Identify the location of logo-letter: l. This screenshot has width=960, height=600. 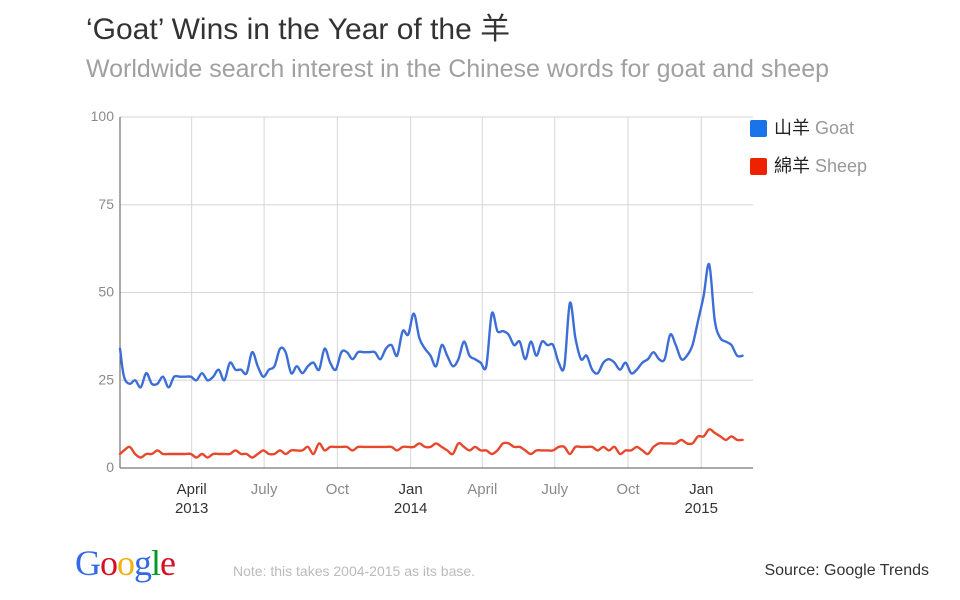
(156, 563).